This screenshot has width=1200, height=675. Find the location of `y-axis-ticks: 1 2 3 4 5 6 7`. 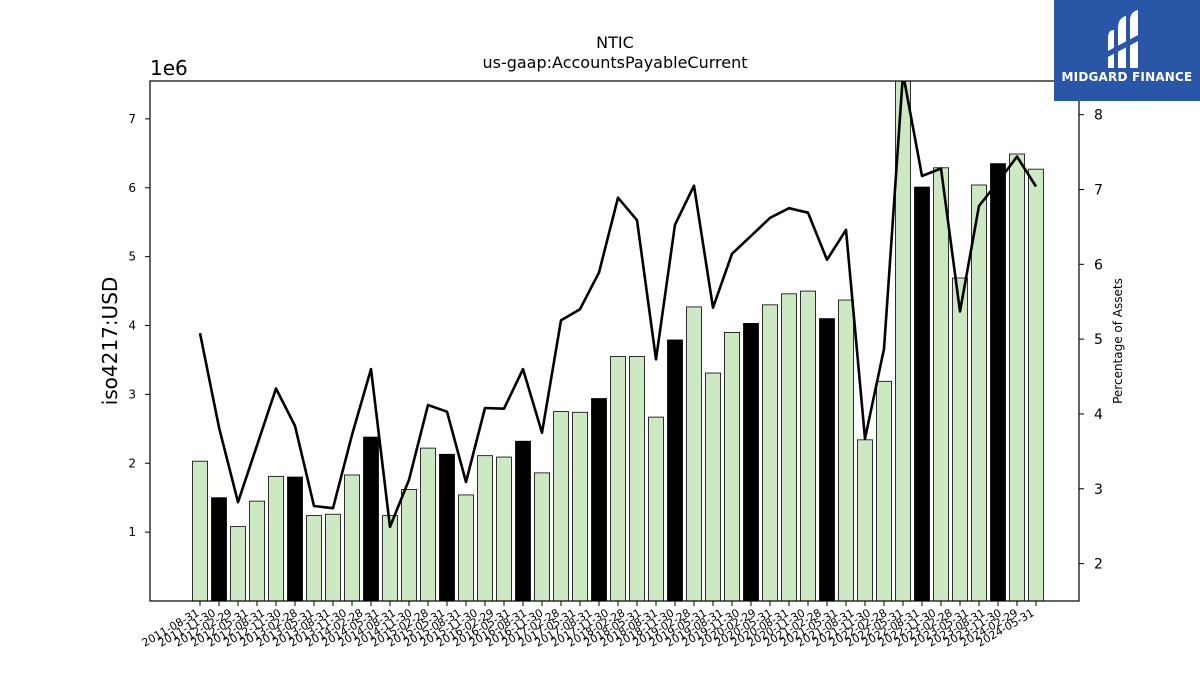

y-axis-ticks: 1 2 3 4 5 6 7 is located at coordinates (139, 325).